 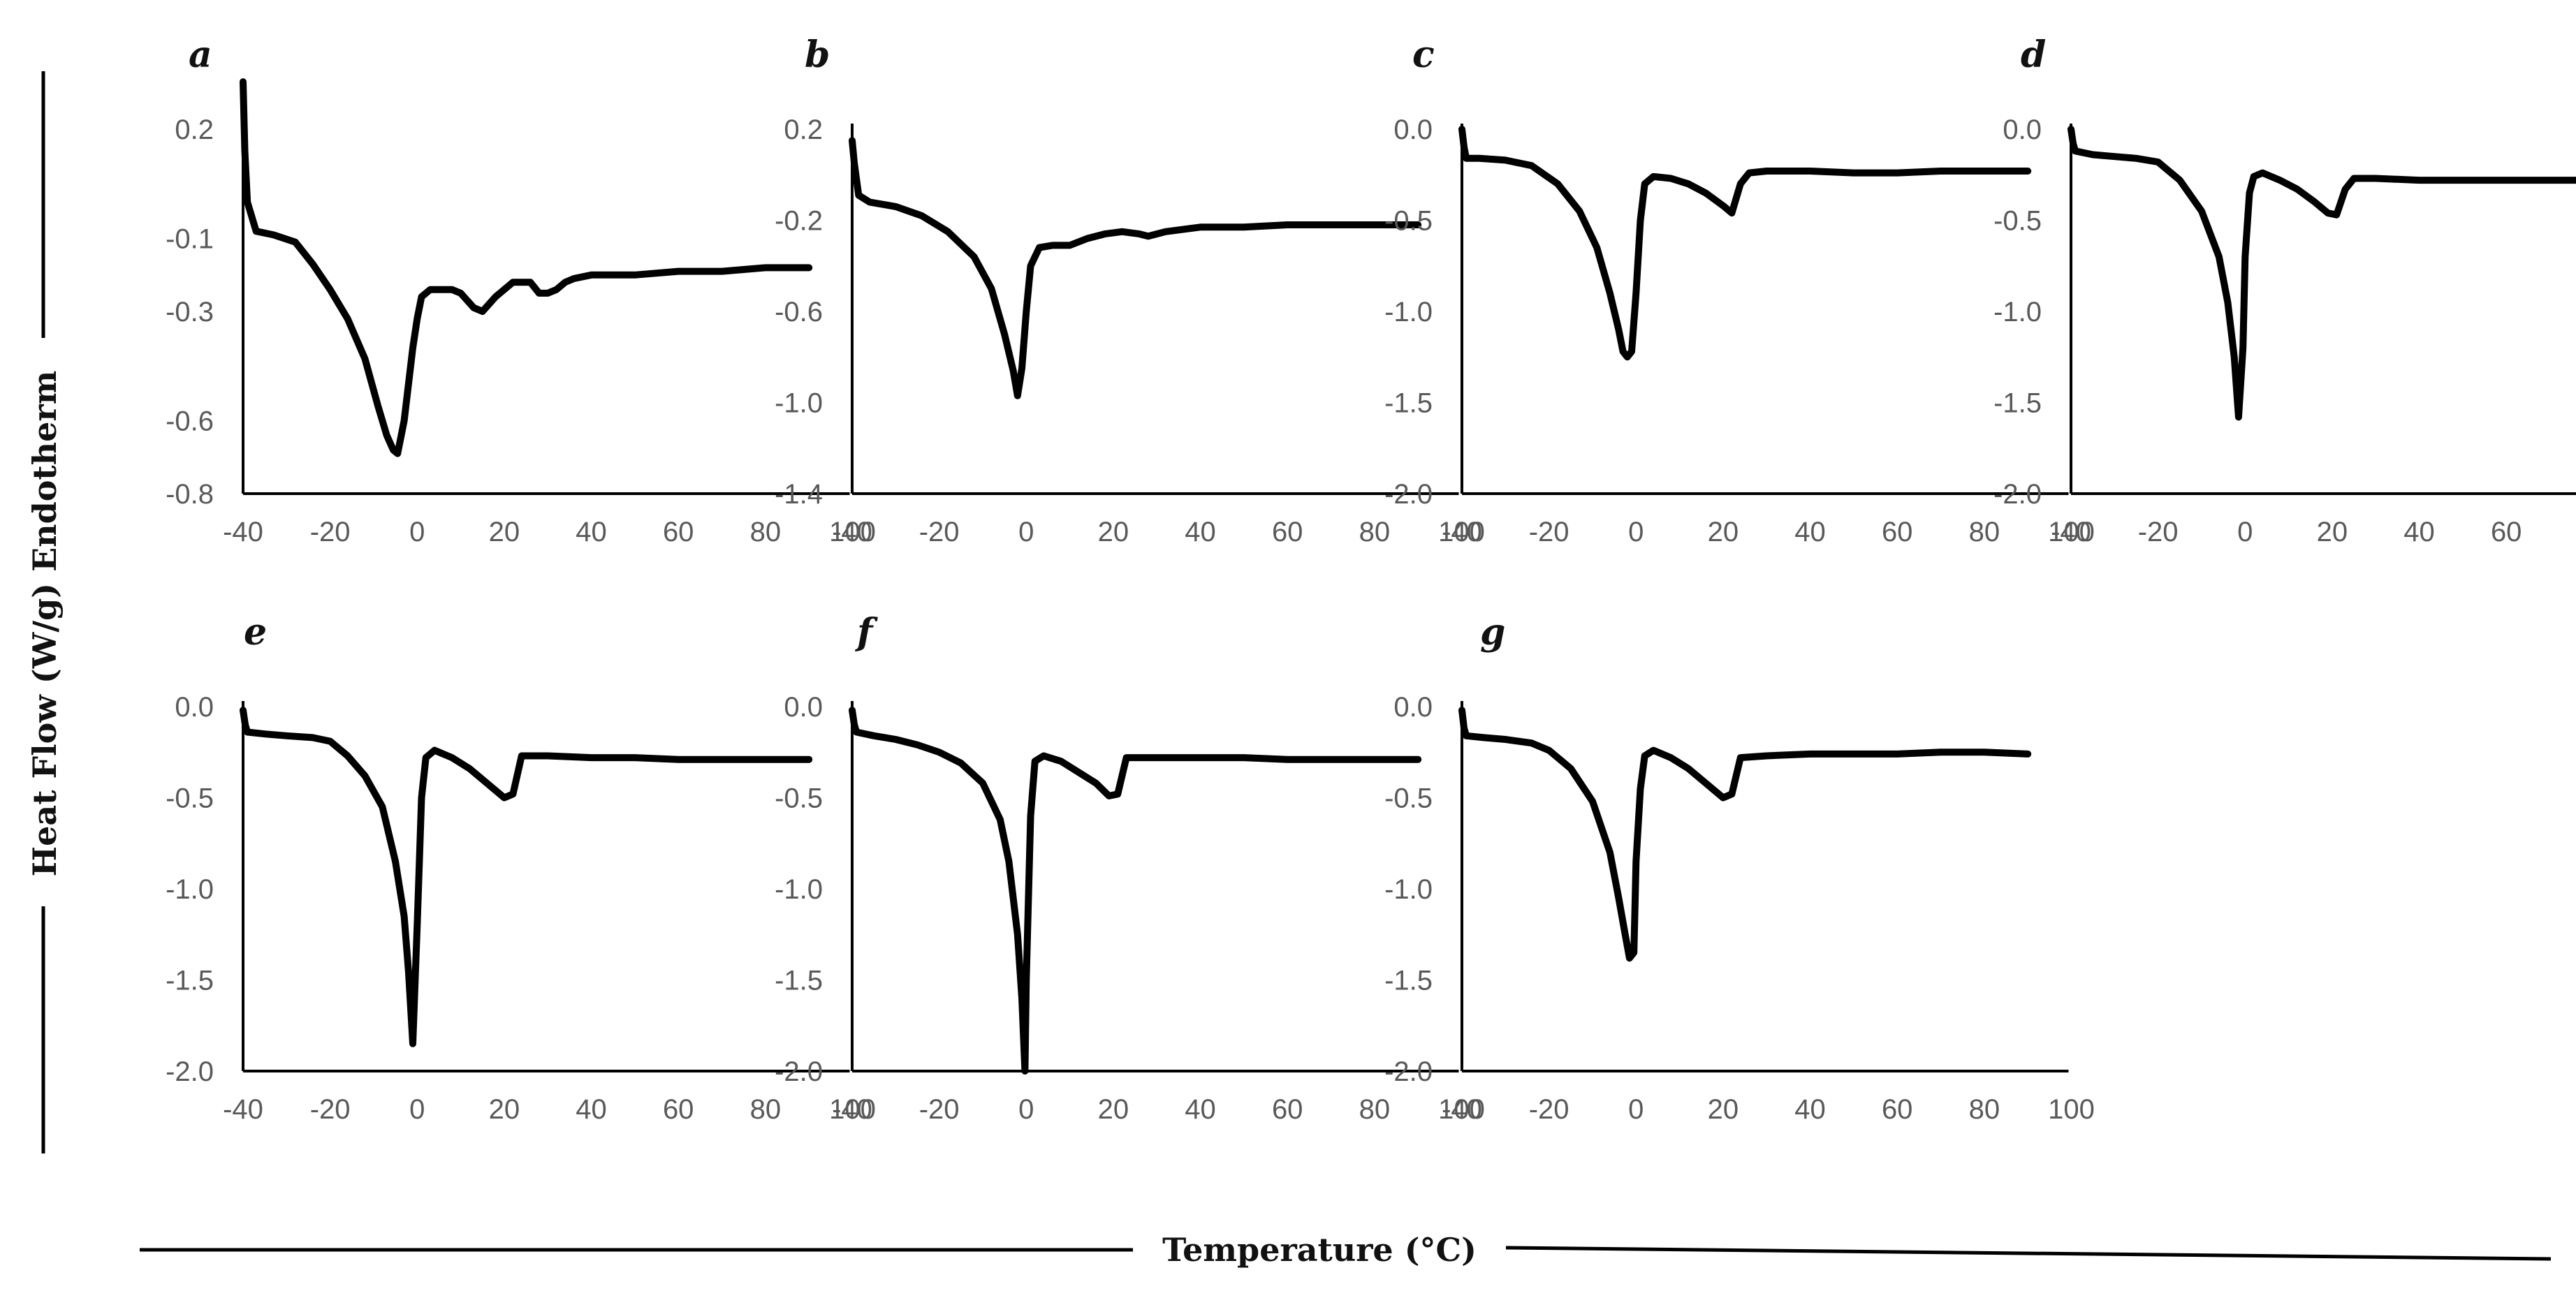 What do you see at coordinates (1745, 244) in the screenshot?
I see `series-line-c` at bounding box center [1745, 244].